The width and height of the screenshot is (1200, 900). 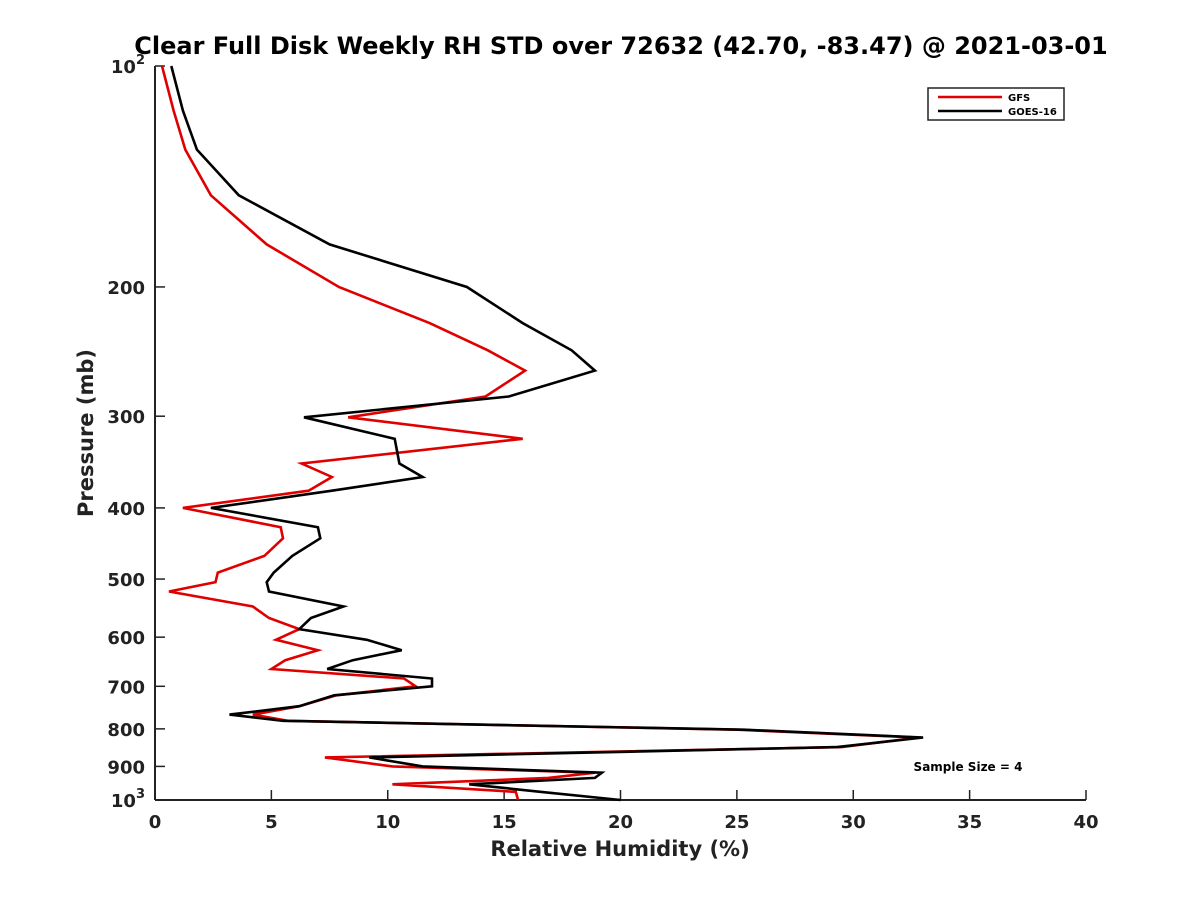 What do you see at coordinates (620, 822) in the screenshot?
I see `x-tick-label: 20` at bounding box center [620, 822].